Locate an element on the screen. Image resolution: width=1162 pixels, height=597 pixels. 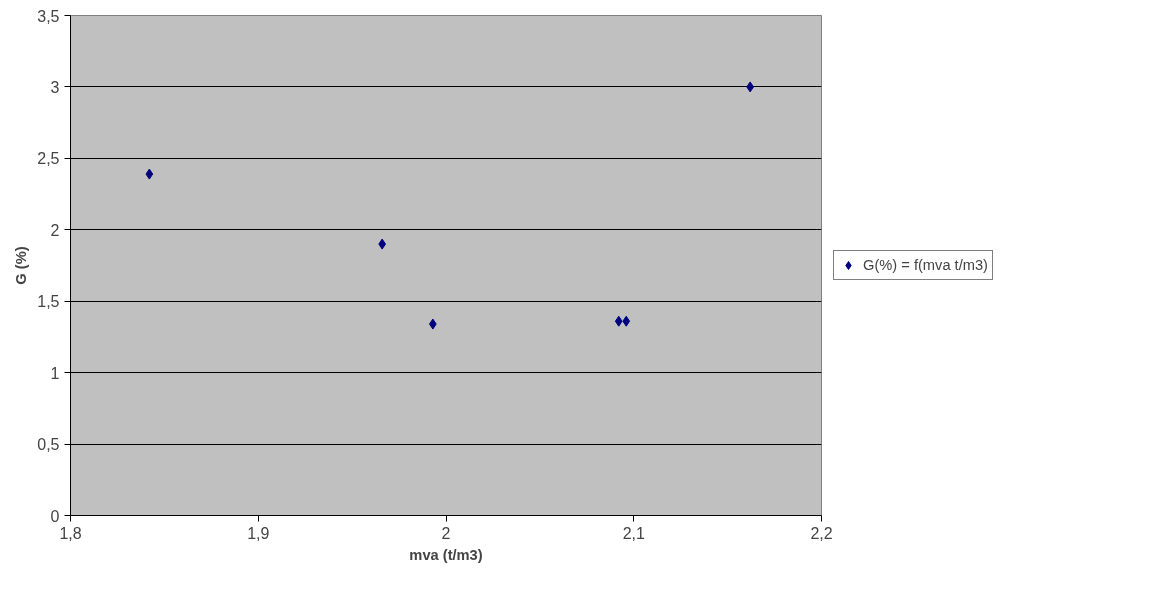
x-tick-label: 2,2 is located at coordinates (821, 533).